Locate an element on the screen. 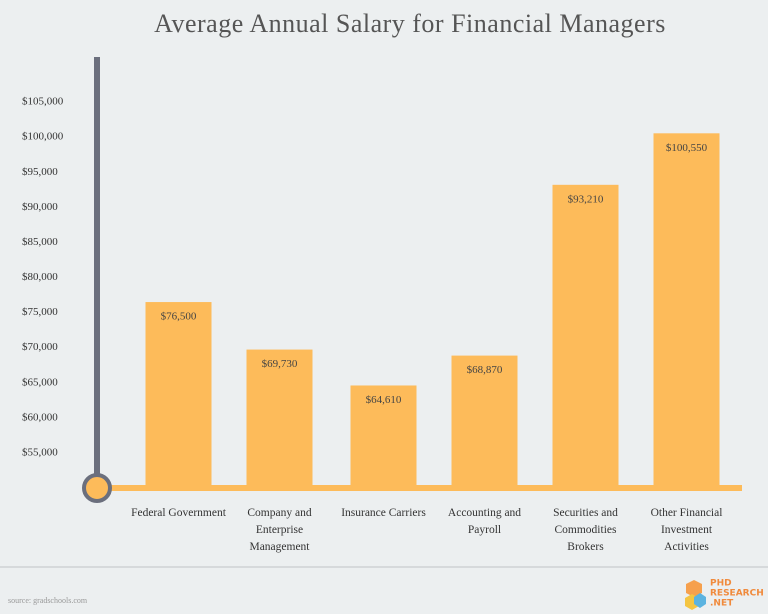 Image resolution: width=768 pixels, height=614 pixels. y-tick-label: $80,000 is located at coordinates (40, 277).